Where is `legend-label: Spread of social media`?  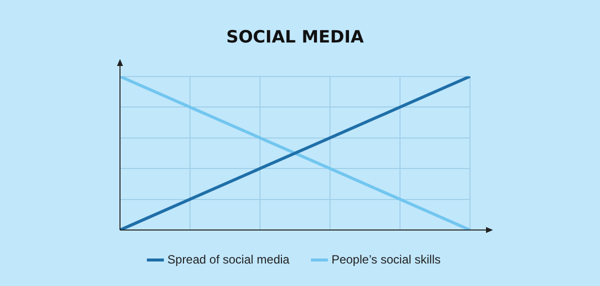 legend-label: Spread of social media is located at coordinates (228, 259).